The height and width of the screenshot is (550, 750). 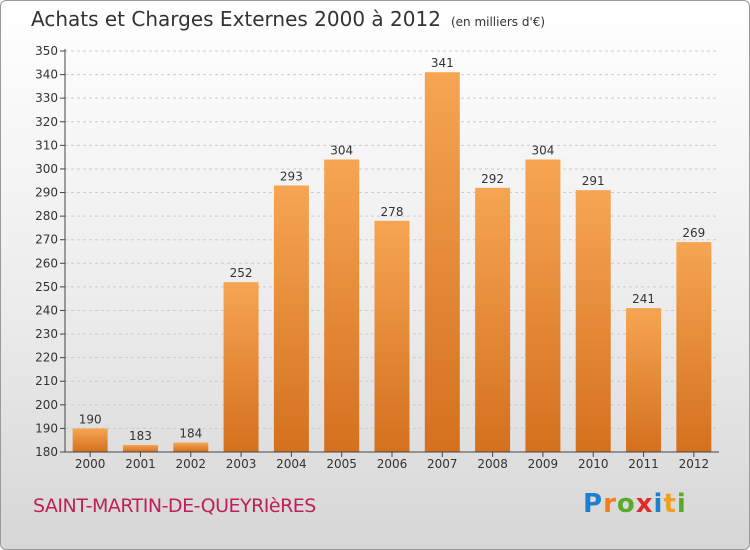 What do you see at coordinates (46, 405) in the screenshot?
I see `y-tick-label: 200` at bounding box center [46, 405].